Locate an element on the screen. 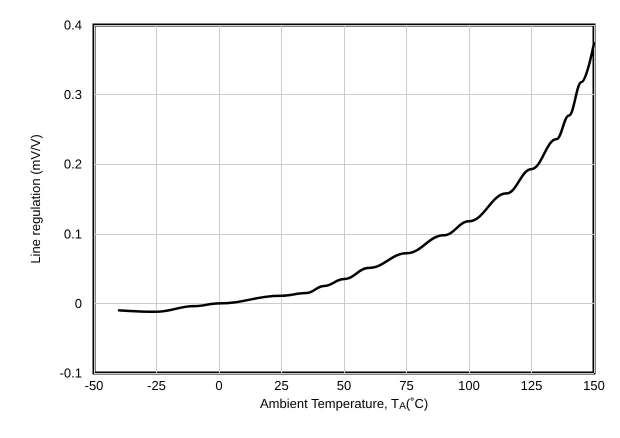 The height and width of the screenshot is (438, 620). x-tick-label: 25 is located at coordinates (281, 385).